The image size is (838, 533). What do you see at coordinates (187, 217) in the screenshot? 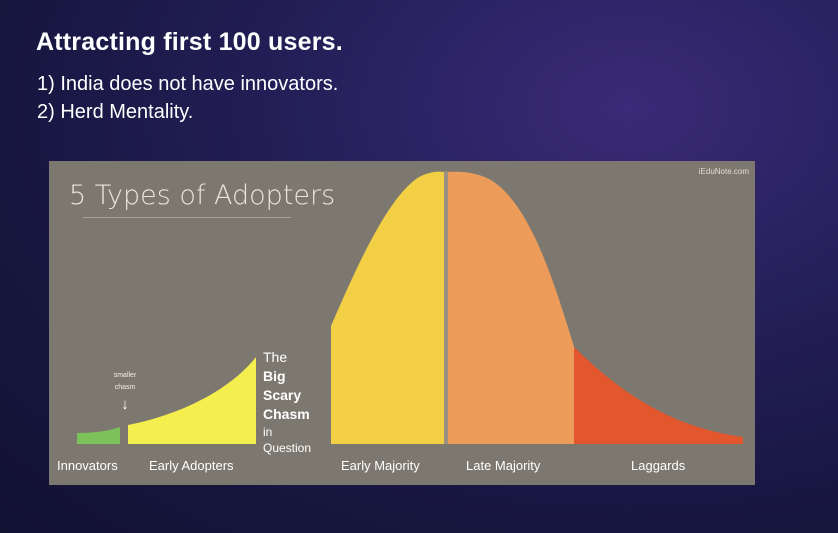
I see `title-underline` at bounding box center [187, 217].